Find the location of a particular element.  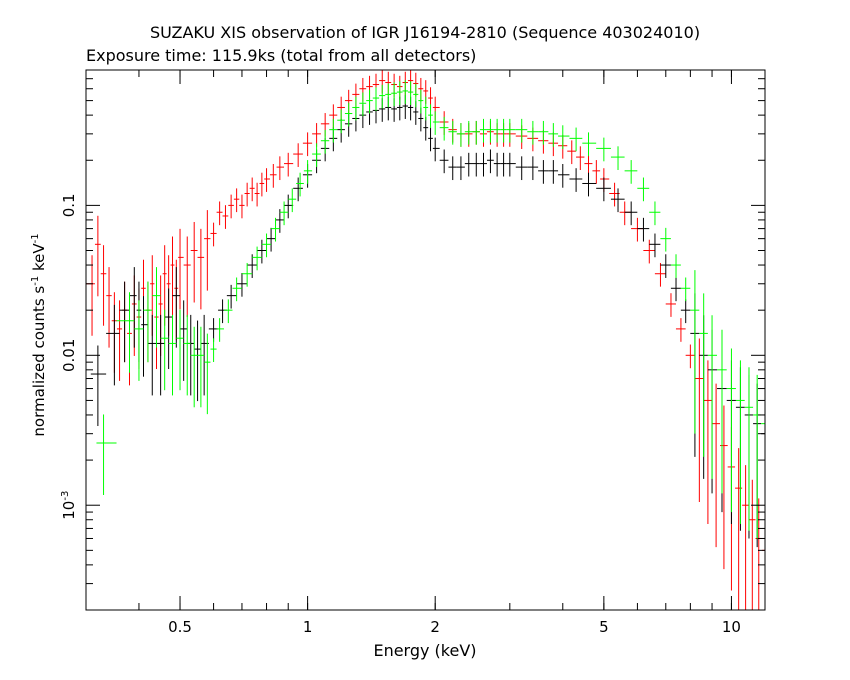

y-axis-label-main: normalized counts s is located at coordinates (39, 361).